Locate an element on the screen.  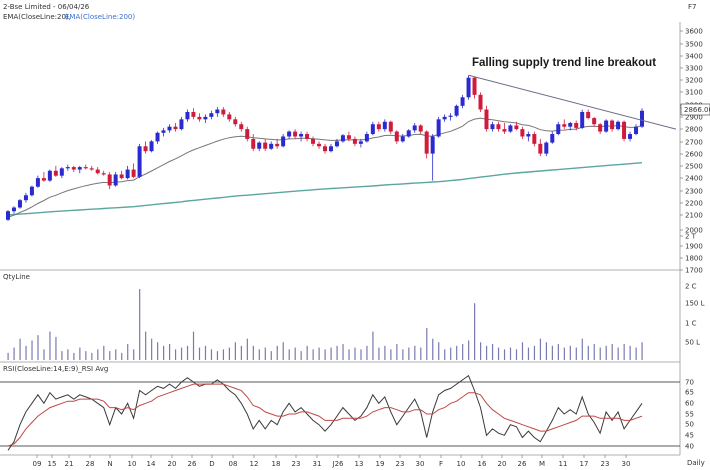
x-tick-label: D is located at coordinates (211, 464).